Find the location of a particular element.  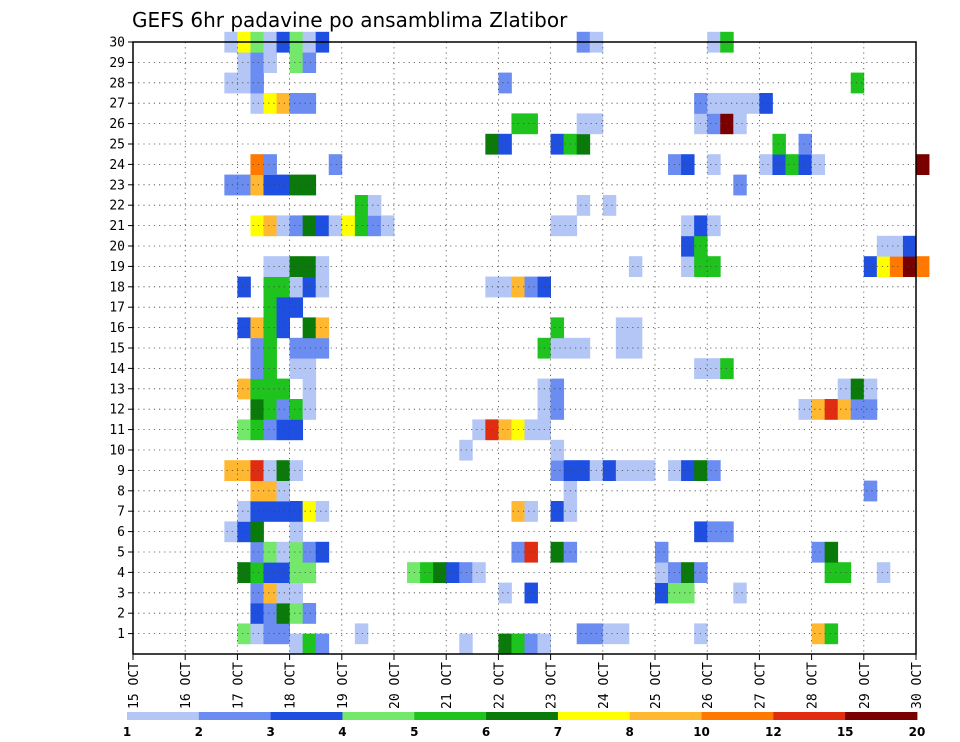

x-tick-label: 29 OCT is located at coordinates (865, 685).